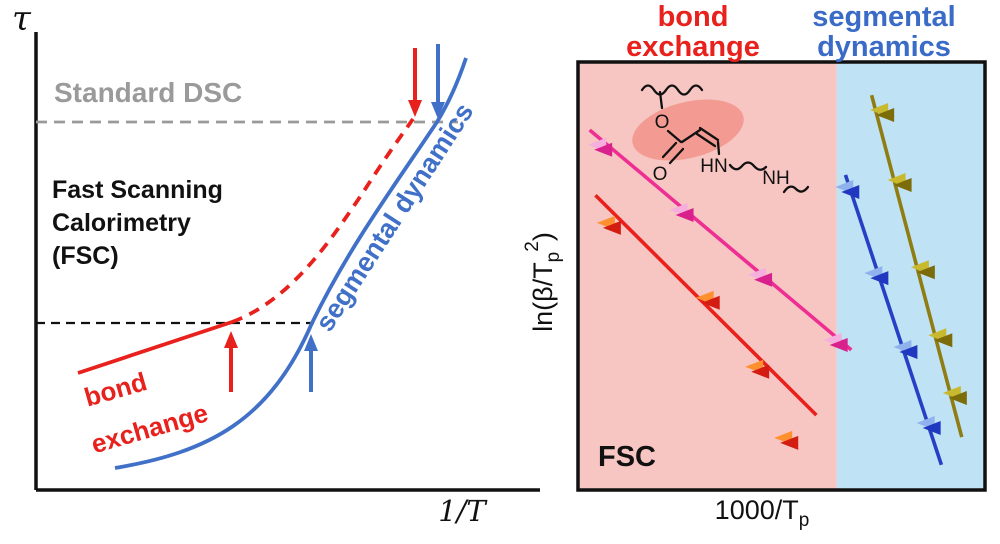 The image size is (1000, 544). I want to click on molecular-structure: O O HN NH, so click(721, 139).